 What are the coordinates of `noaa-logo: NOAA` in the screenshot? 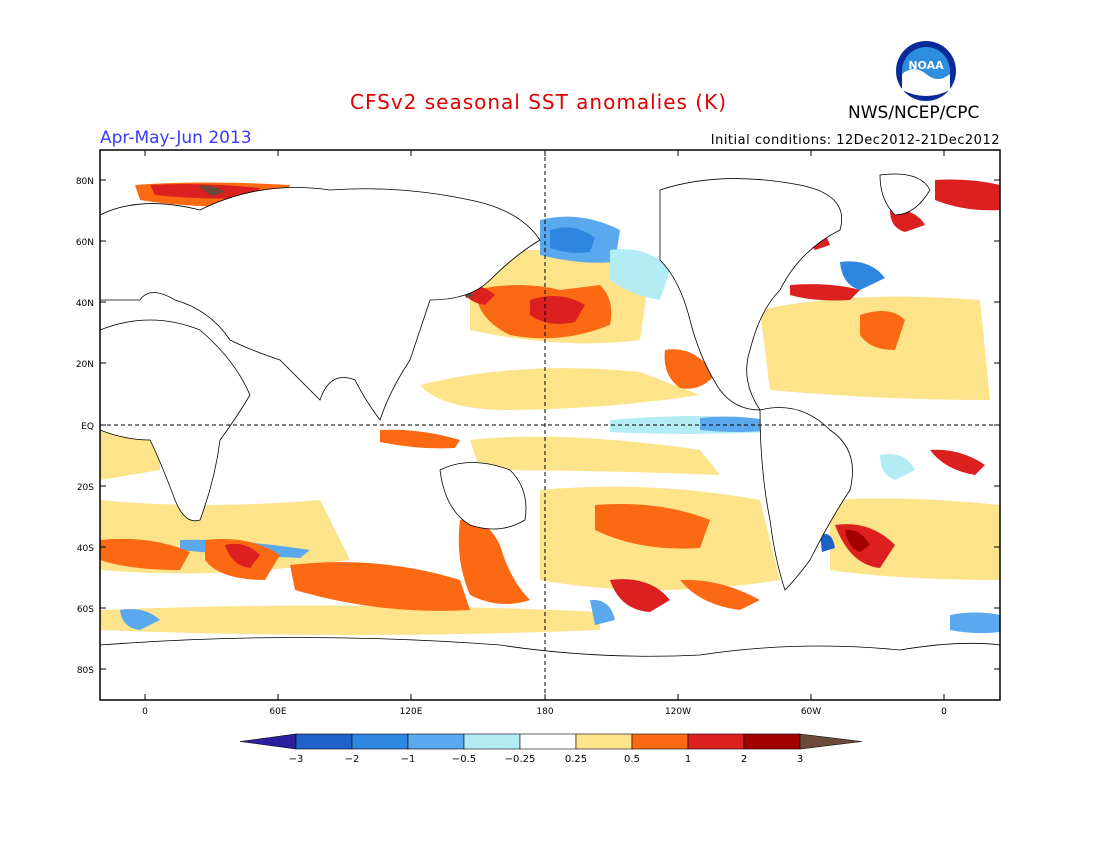 It's located at (926, 71).